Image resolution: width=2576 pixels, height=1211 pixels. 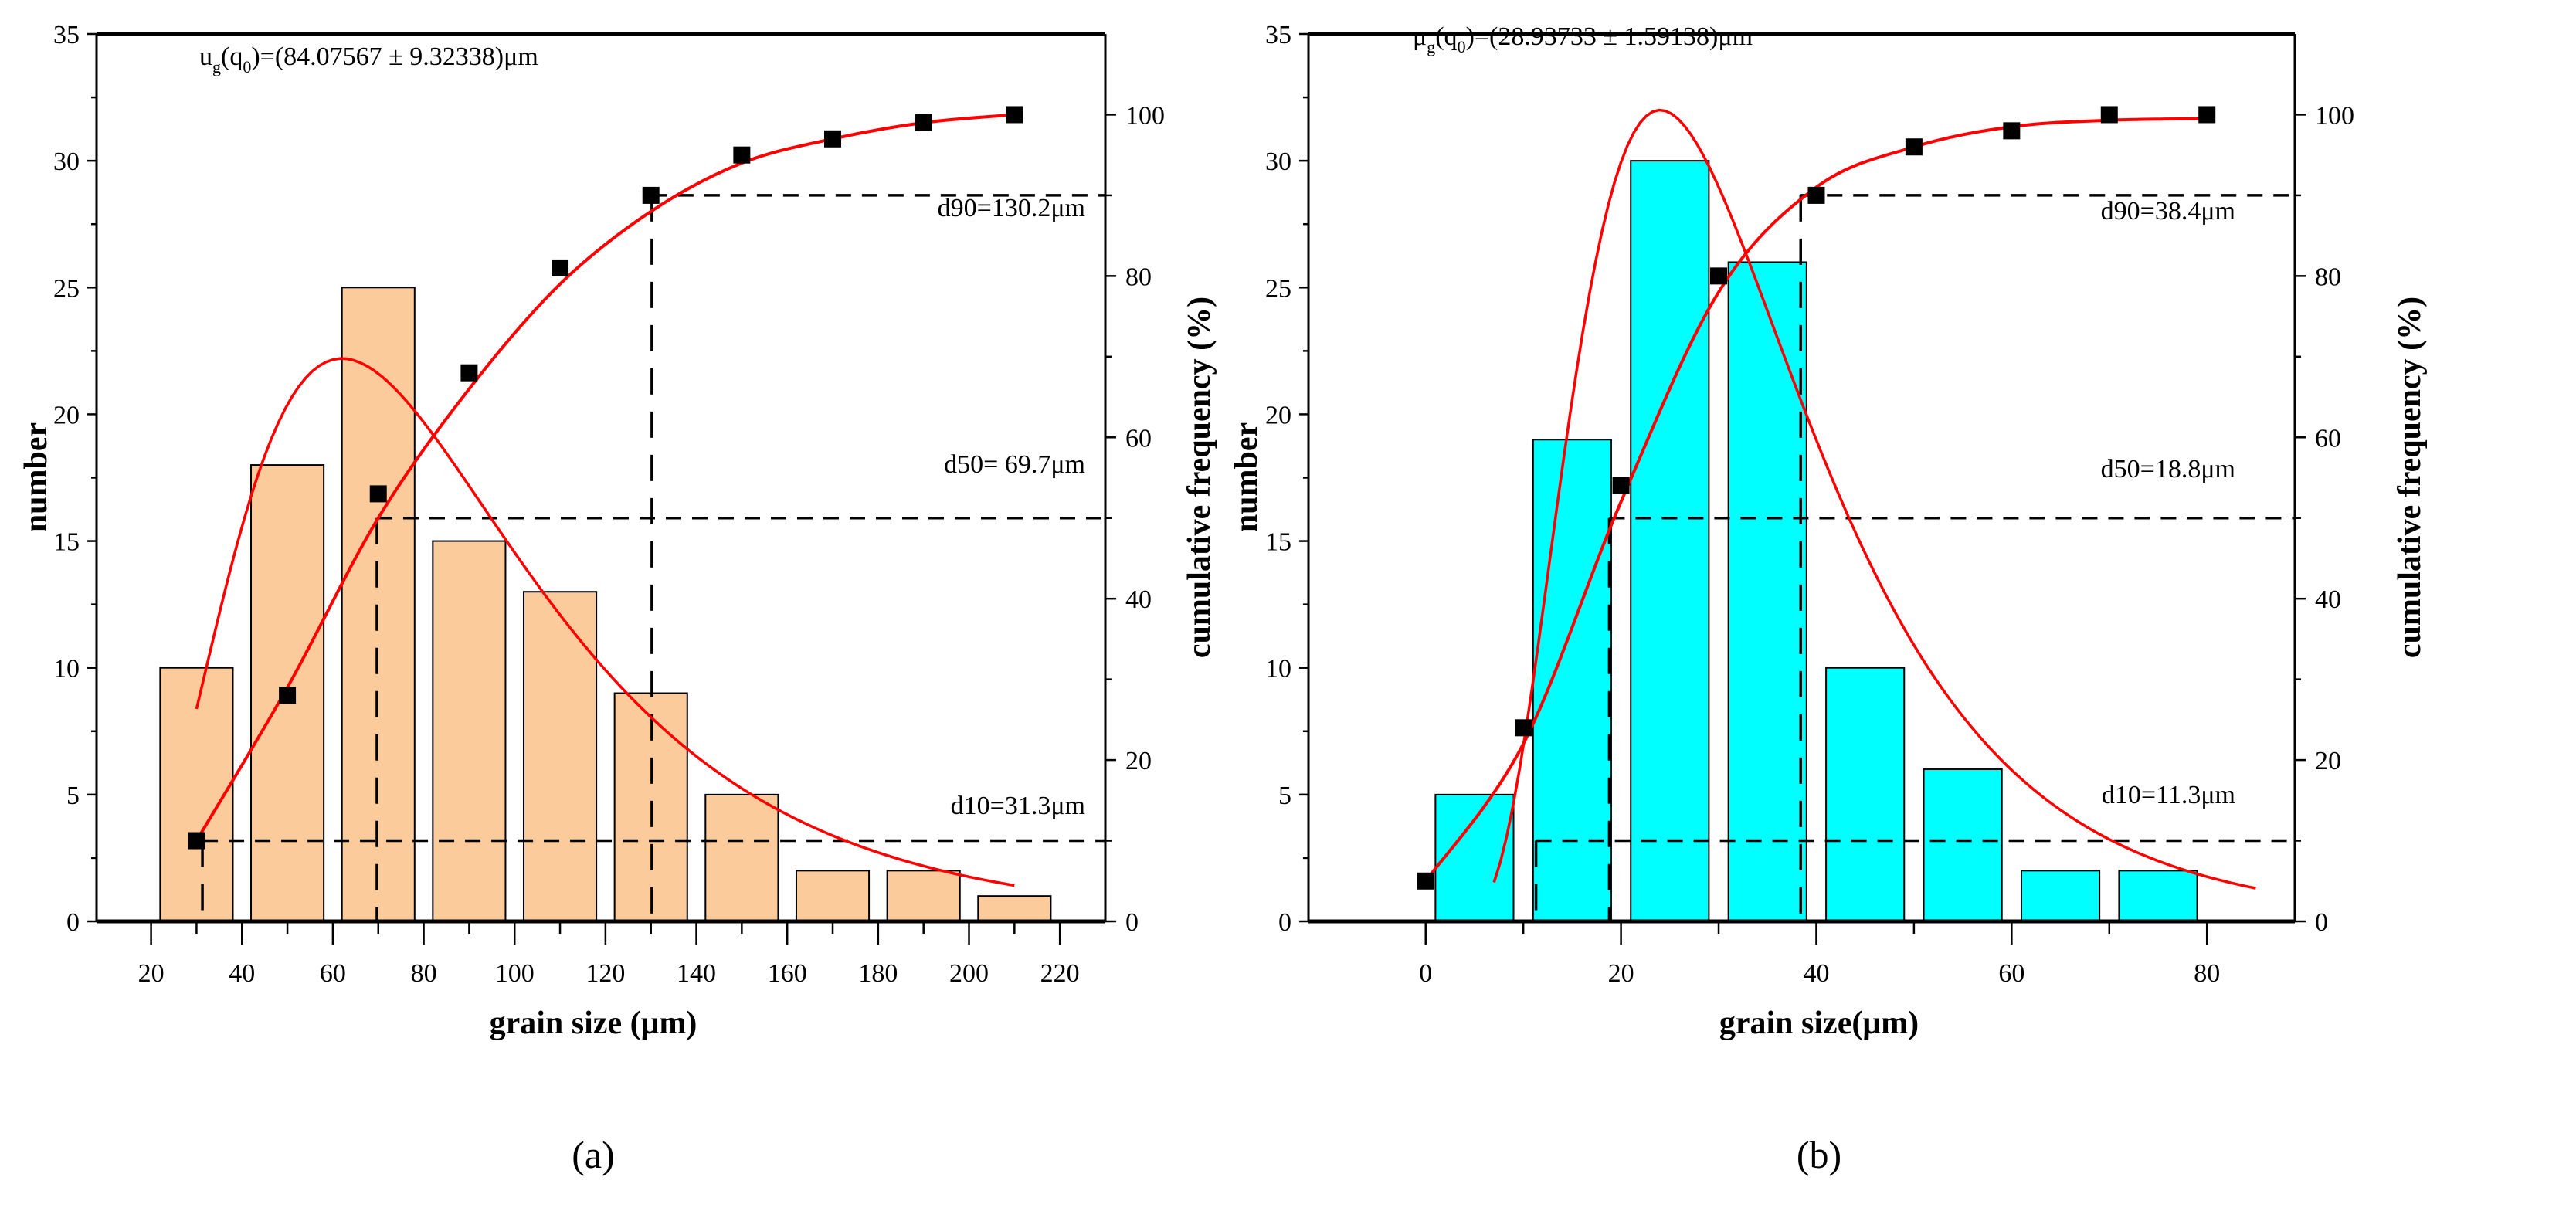 What do you see at coordinates (2168, 469) in the screenshot?
I see `d50-label: d50=18.8μm` at bounding box center [2168, 469].